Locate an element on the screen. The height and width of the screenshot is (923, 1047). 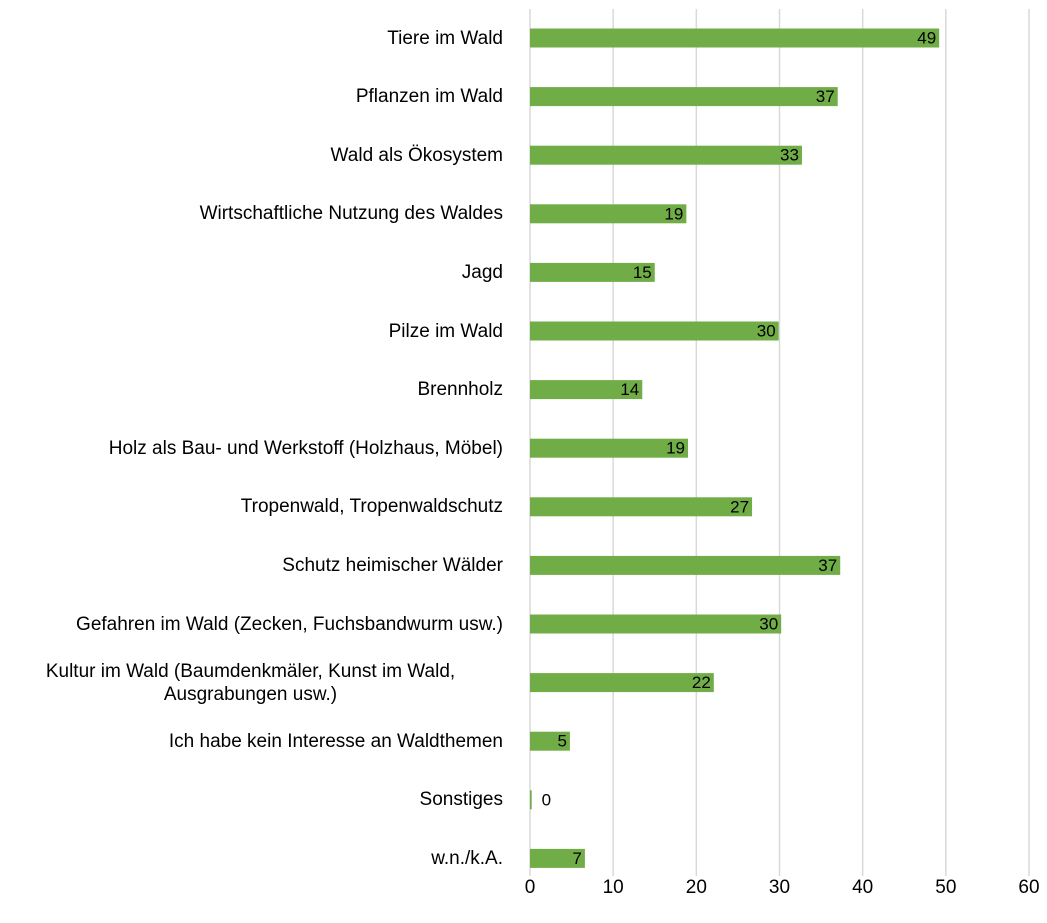
x-tick-label: 40 is located at coordinates (862, 887).